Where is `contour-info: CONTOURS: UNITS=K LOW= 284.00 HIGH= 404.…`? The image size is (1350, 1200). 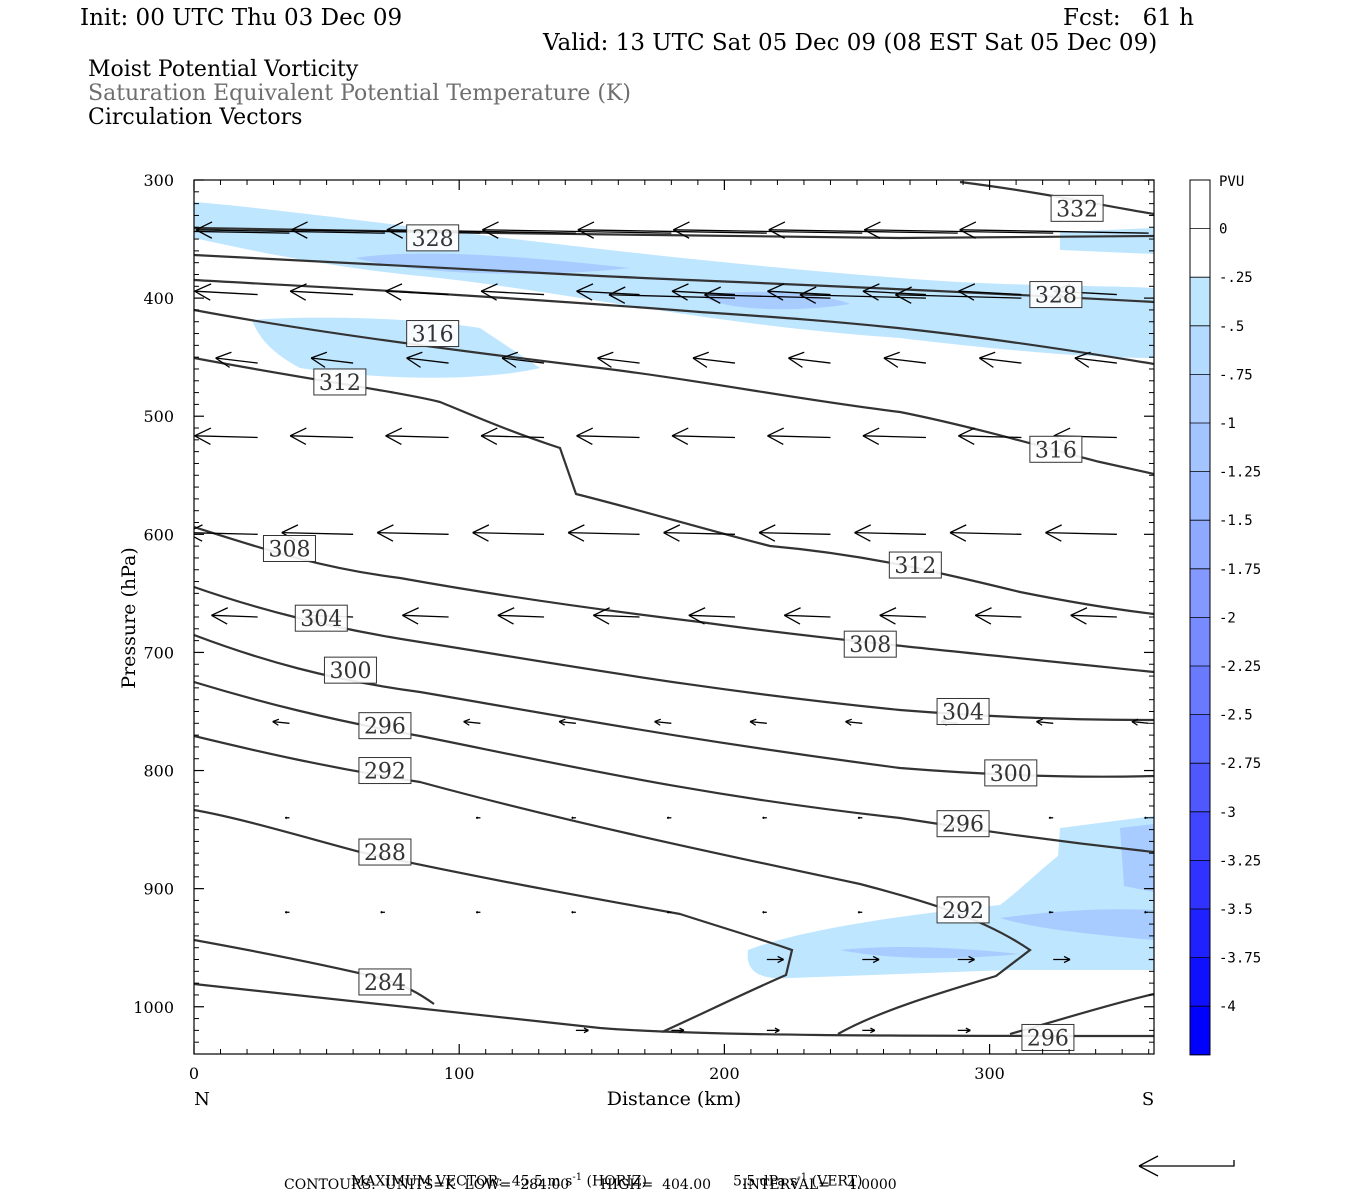 contour-info: CONTOURS: UNITS=K LOW= 284.00 HIGH= 404.… is located at coordinates (590, 1185).